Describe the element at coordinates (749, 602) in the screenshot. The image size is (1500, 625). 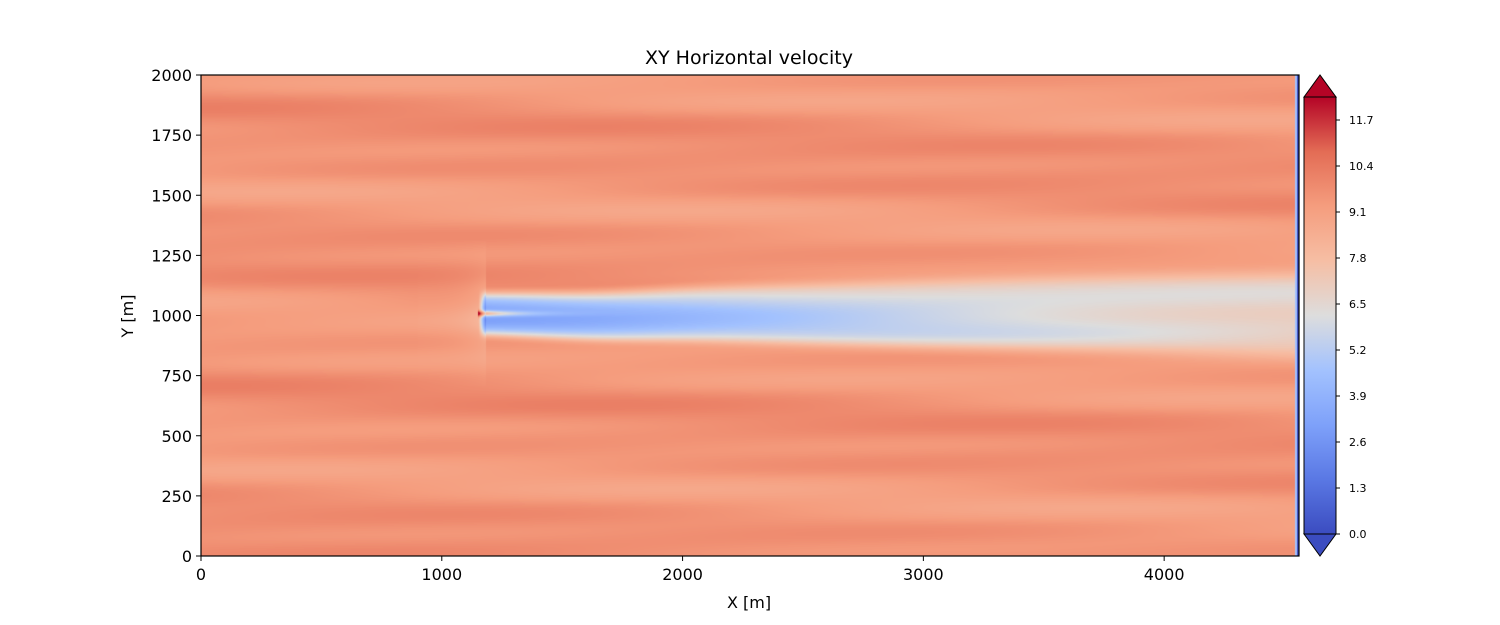
I see `x-axis-label: X [m]` at that location.